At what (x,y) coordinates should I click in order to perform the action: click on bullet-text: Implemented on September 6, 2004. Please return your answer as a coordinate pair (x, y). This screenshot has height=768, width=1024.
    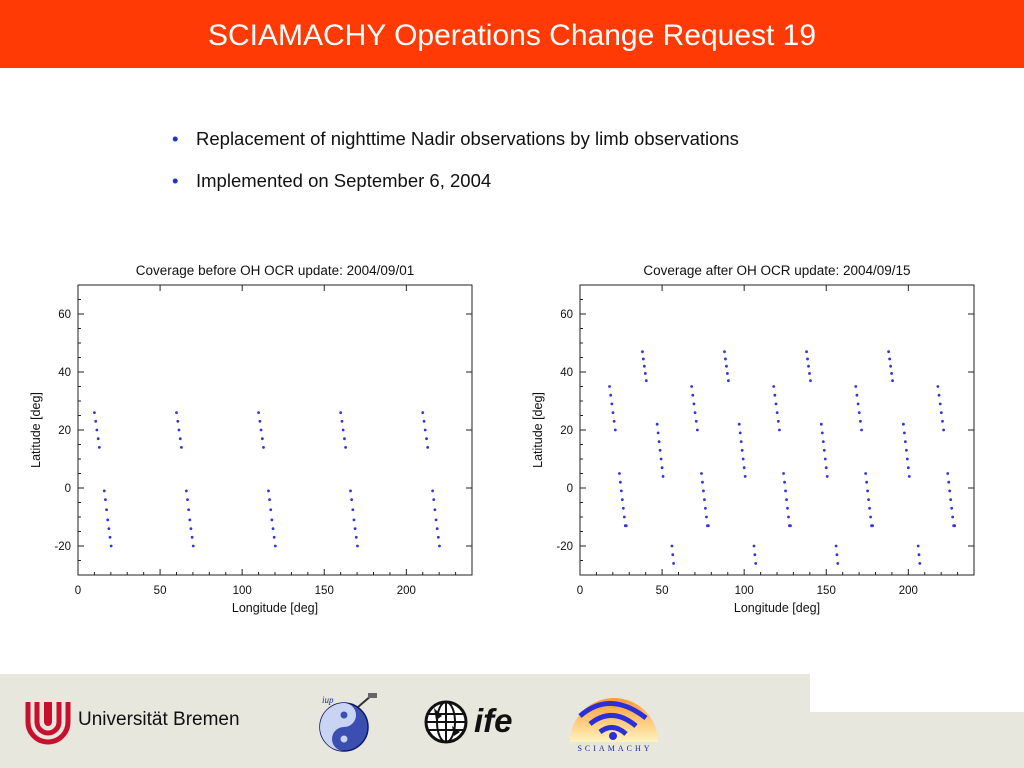
    Looking at the image, I should click on (344, 180).